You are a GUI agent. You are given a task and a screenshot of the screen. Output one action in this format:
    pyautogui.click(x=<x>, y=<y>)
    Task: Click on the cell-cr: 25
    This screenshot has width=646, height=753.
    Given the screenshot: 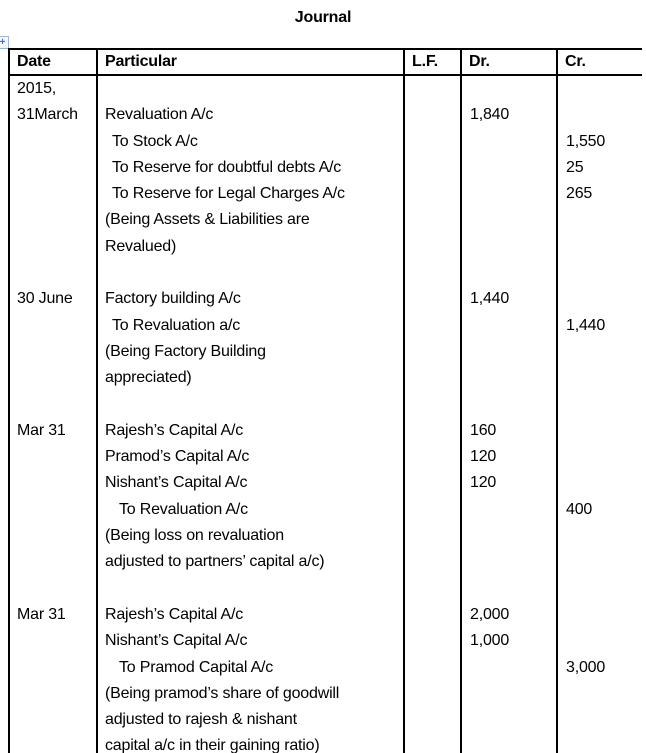 What is the action you would take?
    pyautogui.click(x=599, y=168)
    